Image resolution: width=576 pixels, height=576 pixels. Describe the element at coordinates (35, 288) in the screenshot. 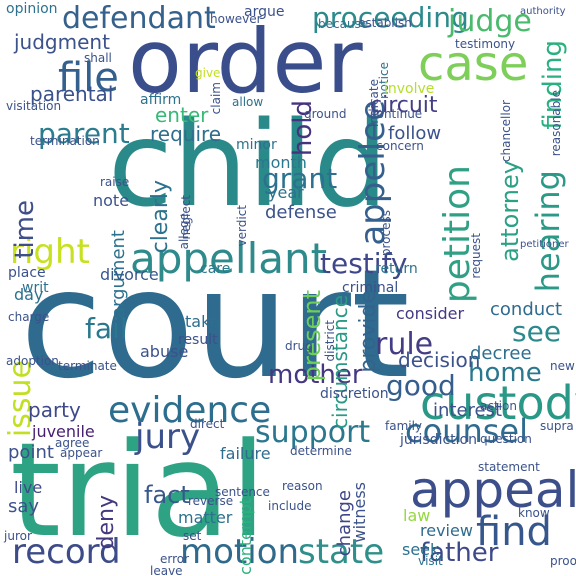

I see `word-writ: writ` at that location.